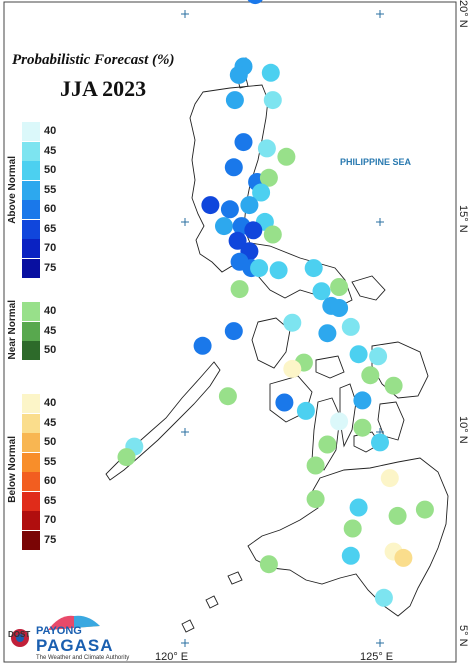 The image size is (474, 669). Describe the element at coordinates (377, 657) in the screenshot. I see `lon-label-125: 125° E` at that location.